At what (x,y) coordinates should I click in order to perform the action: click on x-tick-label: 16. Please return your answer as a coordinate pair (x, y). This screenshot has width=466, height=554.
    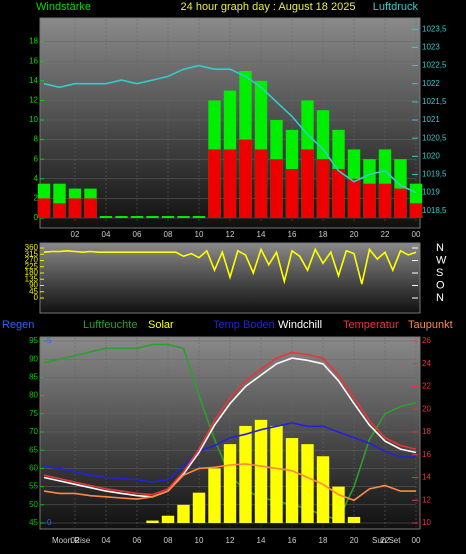
    Looking at the image, I should click on (292, 540).